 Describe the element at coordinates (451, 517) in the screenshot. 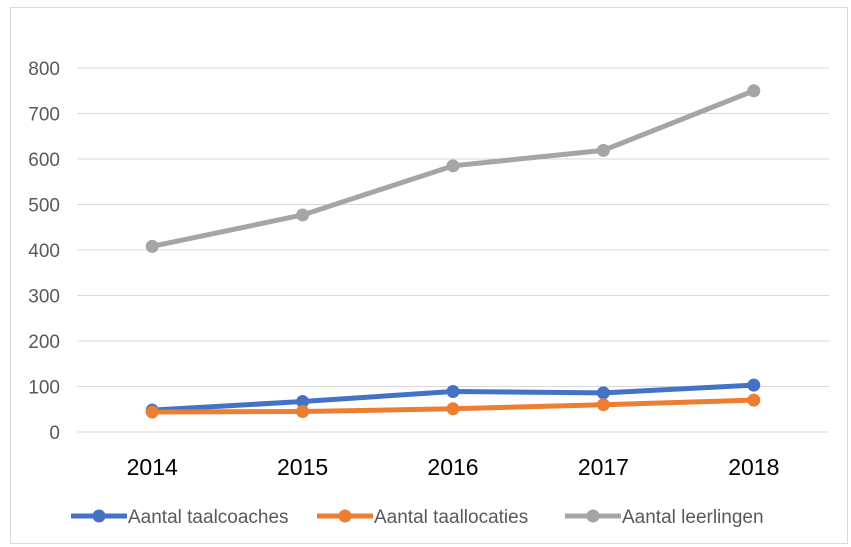

I see `legend-label: Aantal taallocaties` at that location.